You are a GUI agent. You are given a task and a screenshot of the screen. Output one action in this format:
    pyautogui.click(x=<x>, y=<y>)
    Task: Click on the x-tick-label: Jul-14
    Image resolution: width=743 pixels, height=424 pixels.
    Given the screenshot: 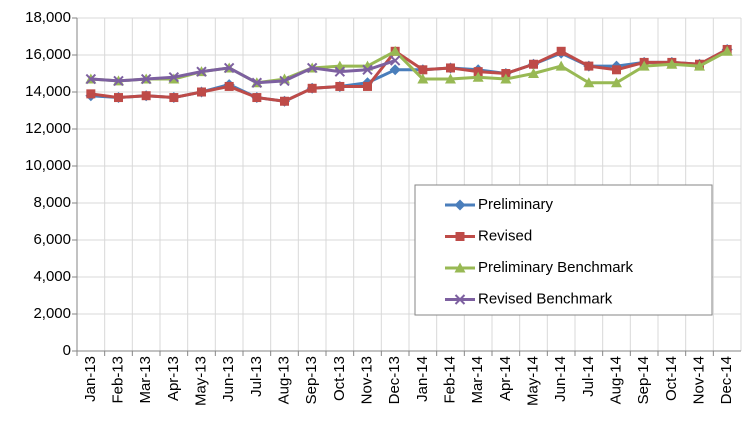 What is the action you would take?
    pyautogui.click(x=588, y=376)
    